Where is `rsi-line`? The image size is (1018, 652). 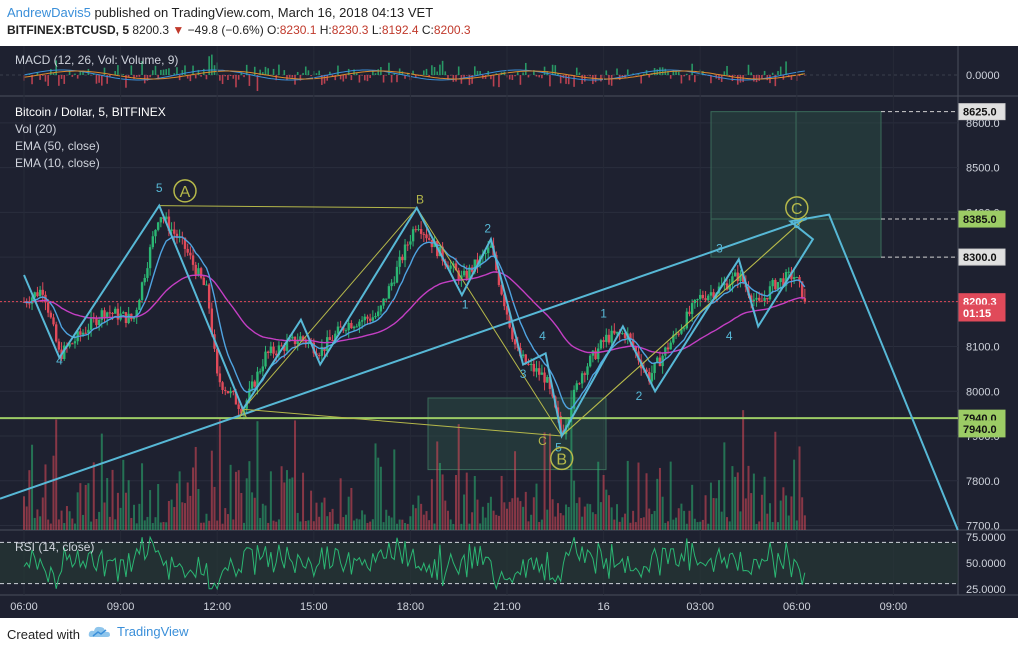 rsi-line is located at coordinates (414, 563).